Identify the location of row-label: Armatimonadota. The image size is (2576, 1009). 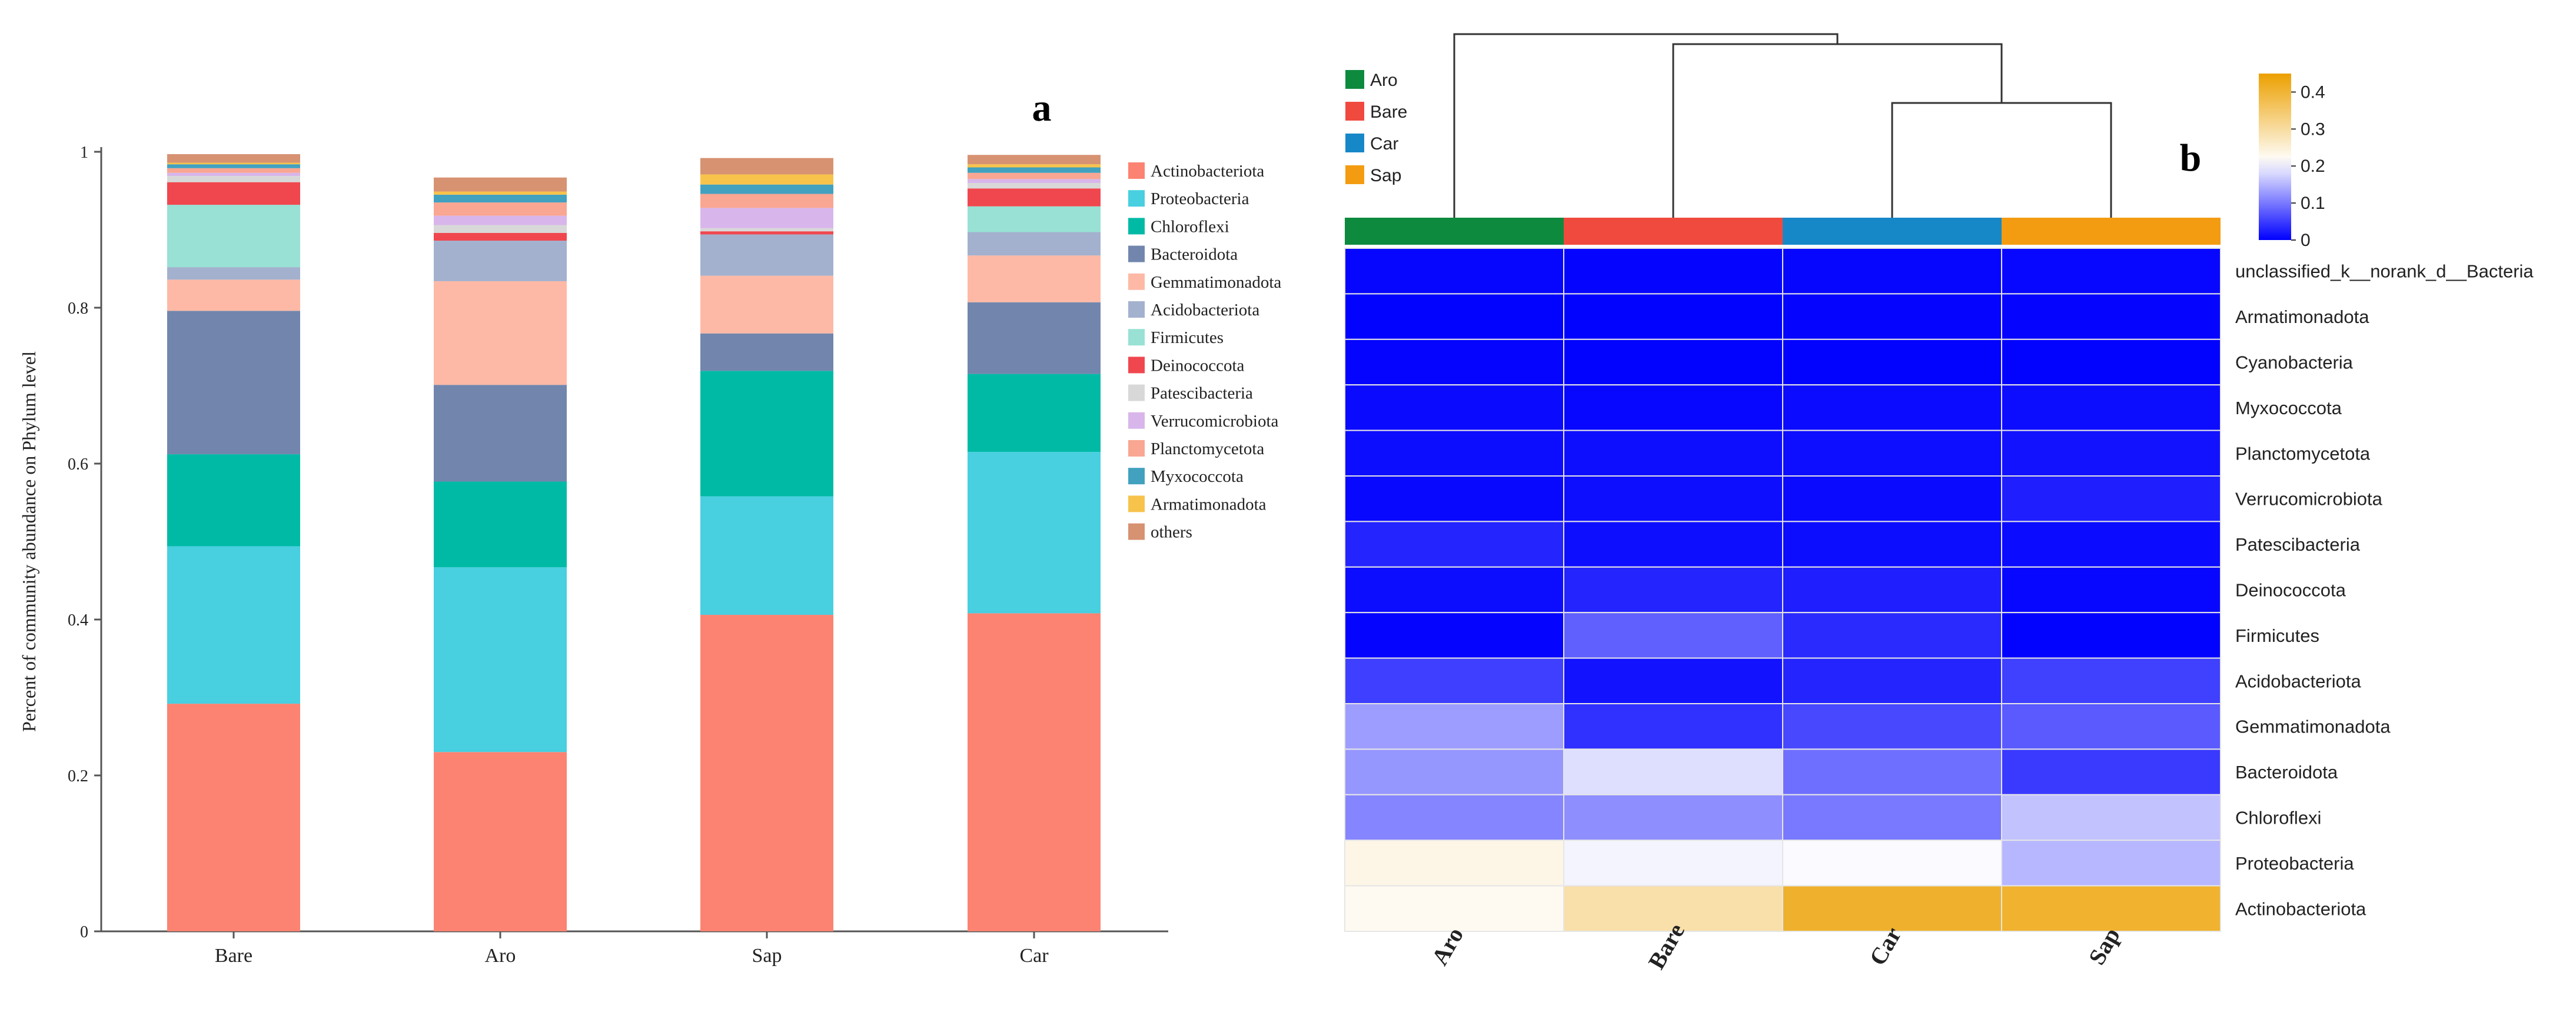
(2302, 317).